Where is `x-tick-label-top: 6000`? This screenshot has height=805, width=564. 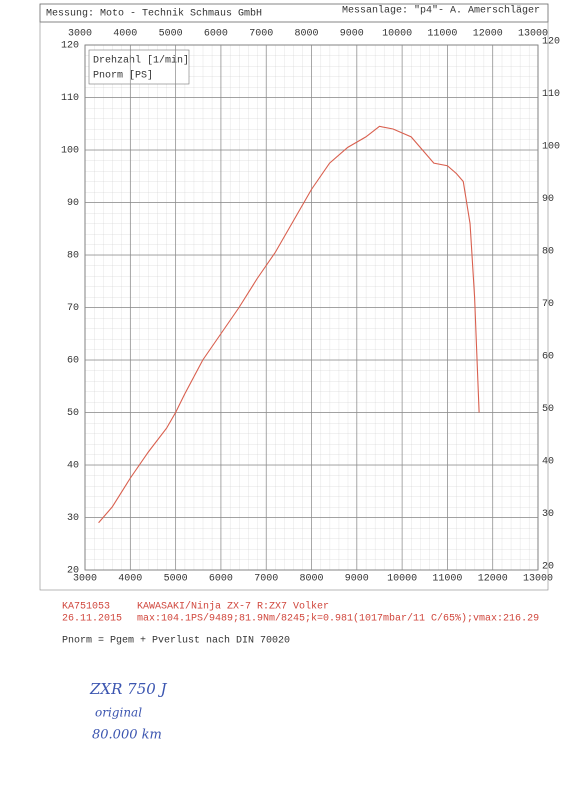
x-tick-label-top: 6000 is located at coordinates (216, 34).